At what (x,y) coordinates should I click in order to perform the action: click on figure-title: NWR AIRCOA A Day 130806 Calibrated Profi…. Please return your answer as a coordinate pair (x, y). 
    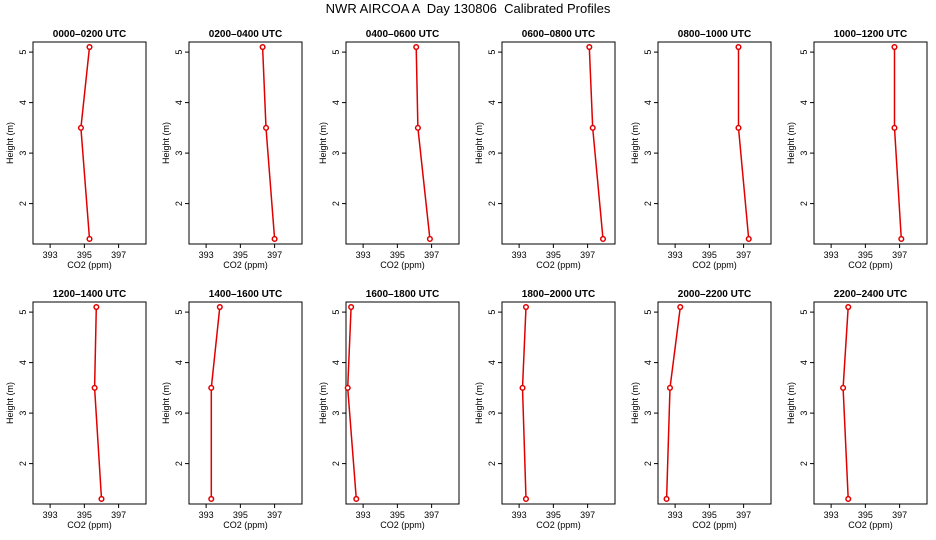
    Looking at the image, I should click on (468, 8).